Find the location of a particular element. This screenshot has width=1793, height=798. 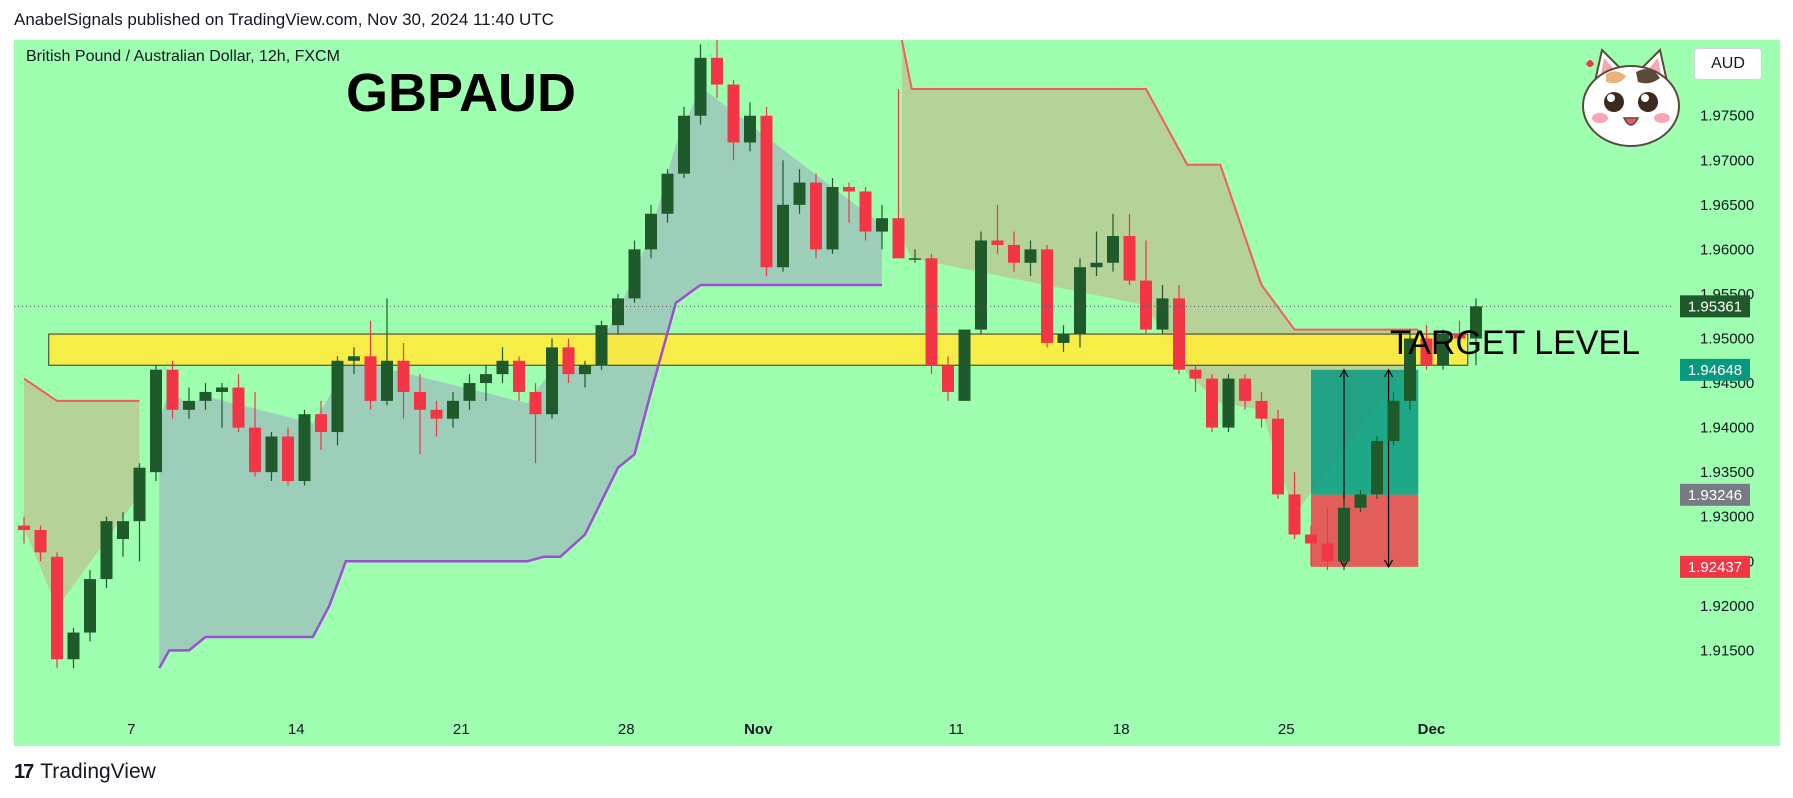

footer: 17 TradingView is located at coordinates (85, 772).